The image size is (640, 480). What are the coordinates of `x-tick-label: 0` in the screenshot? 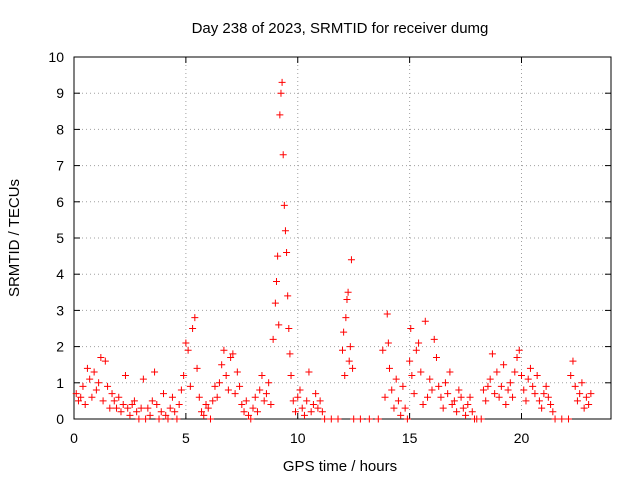 It's located at (74, 438).